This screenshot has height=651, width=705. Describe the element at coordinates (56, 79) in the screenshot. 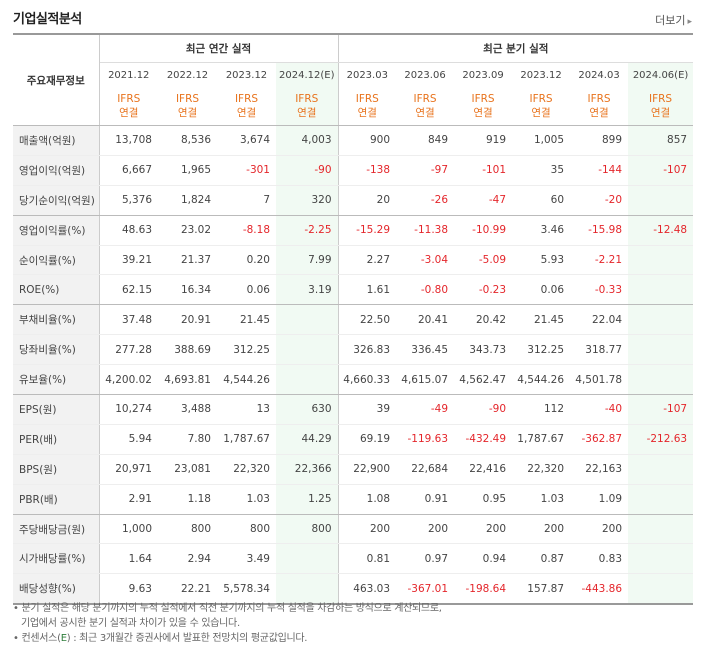

I see `label-header: 주요재무정보` at that location.